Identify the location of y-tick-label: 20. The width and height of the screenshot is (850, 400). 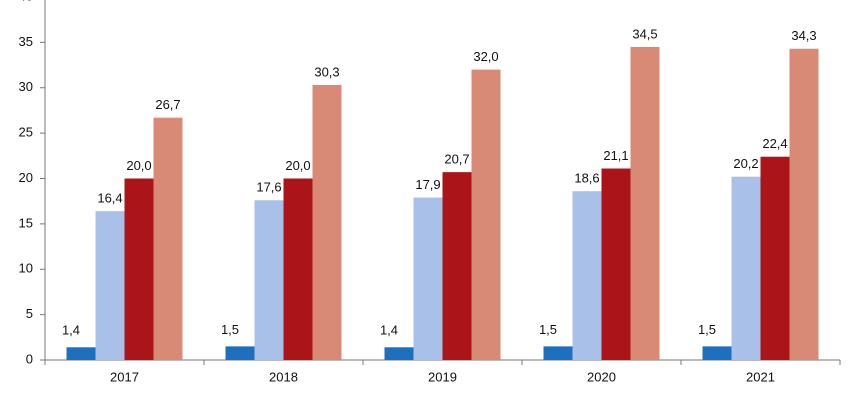
(26, 177).